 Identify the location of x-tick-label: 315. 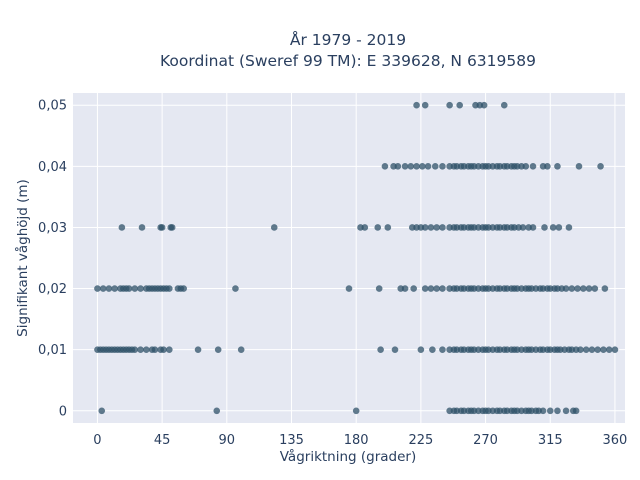
(550, 440).